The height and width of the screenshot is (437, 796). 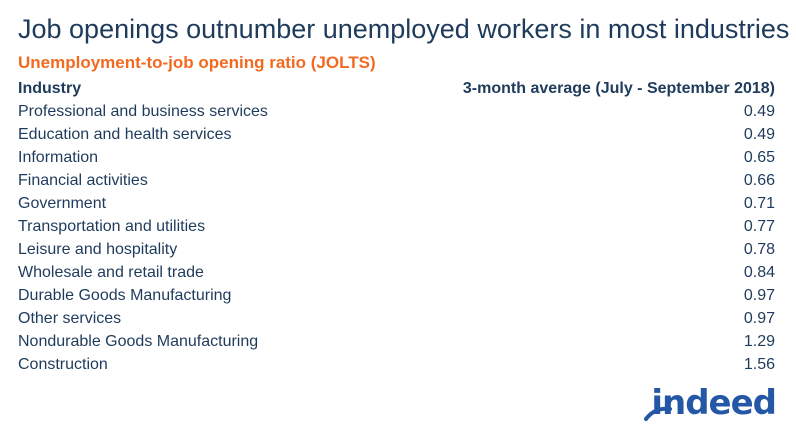 What do you see at coordinates (714, 403) in the screenshot?
I see `indeed-logo-text: indeed` at bounding box center [714, 403].